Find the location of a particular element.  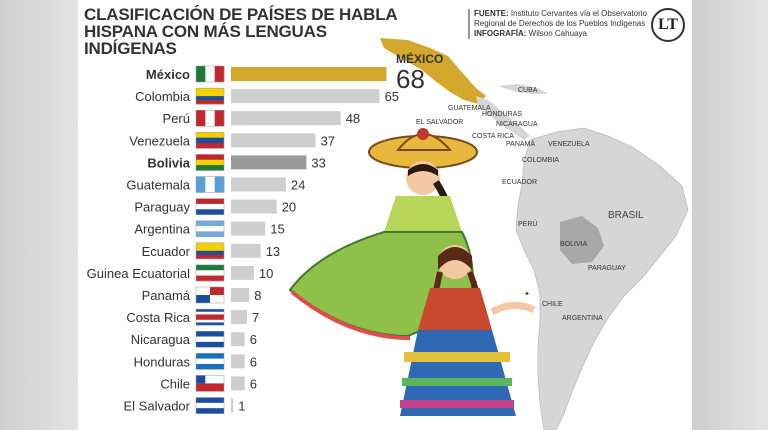

flag-argentina-icon is located at coordinates (210, 228).